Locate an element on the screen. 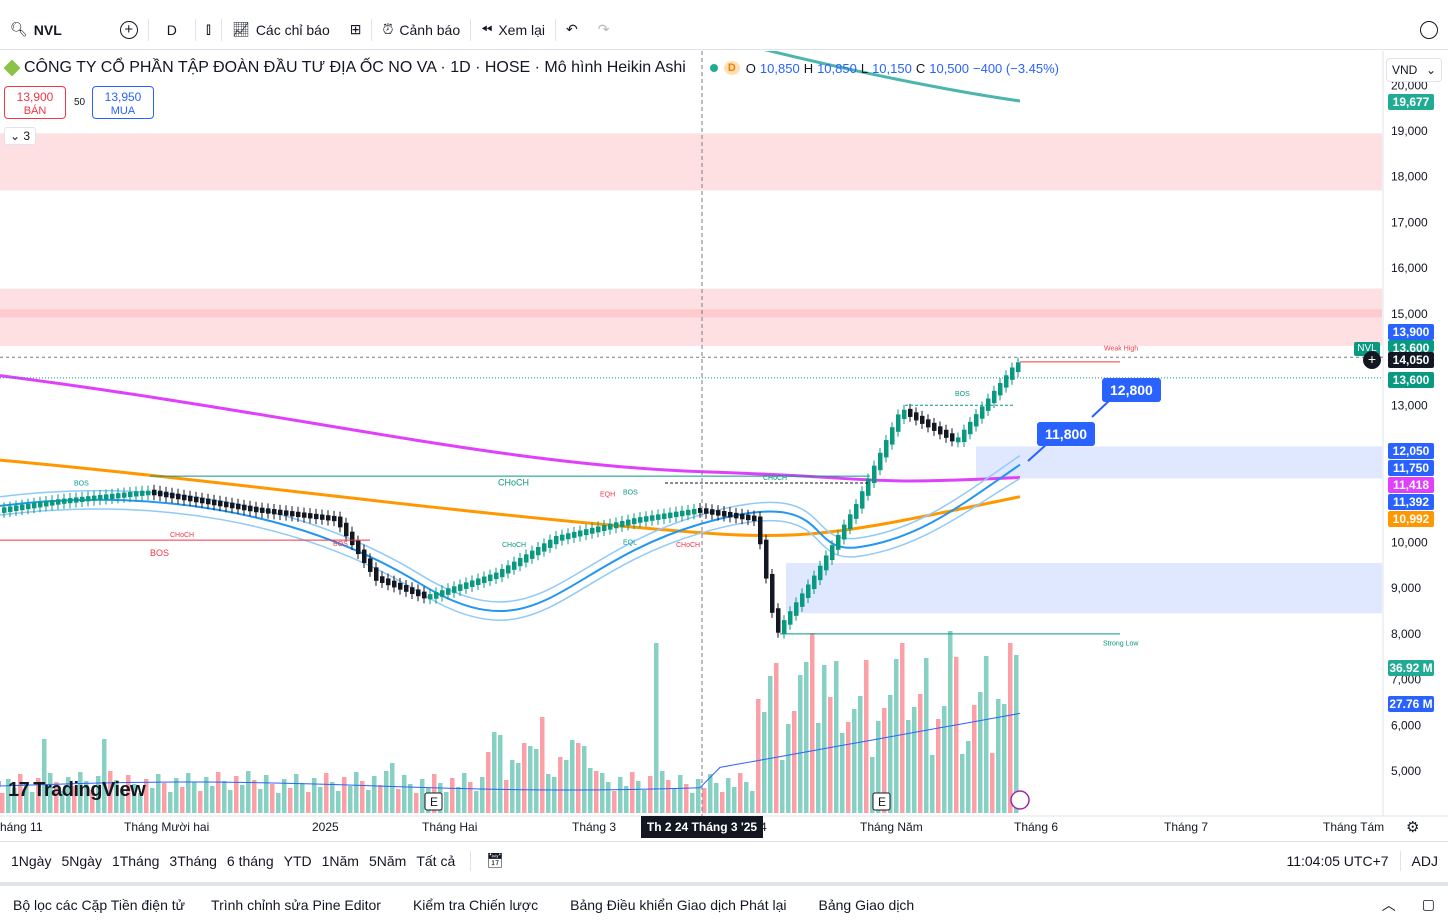 The image size is (1448, 923). adj-toggle: ADJ is located at coordinates (1424, 860).